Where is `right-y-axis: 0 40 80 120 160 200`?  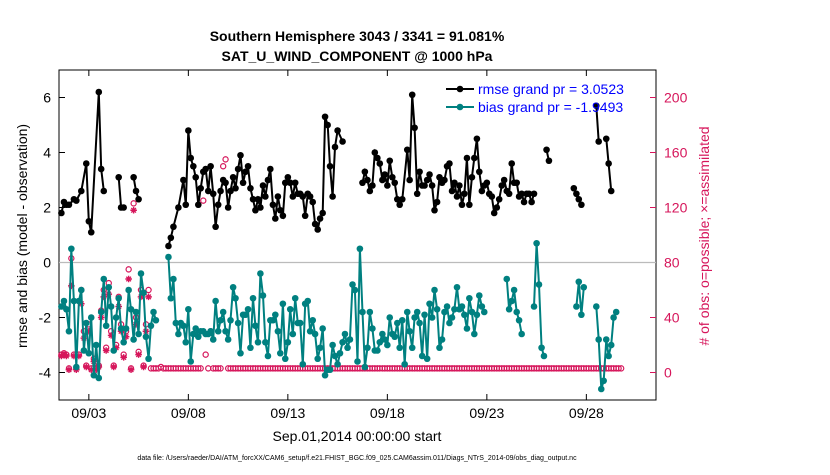
right-y-axis: 0 40 80 120 160 200 is located at coordinates (669, 235).